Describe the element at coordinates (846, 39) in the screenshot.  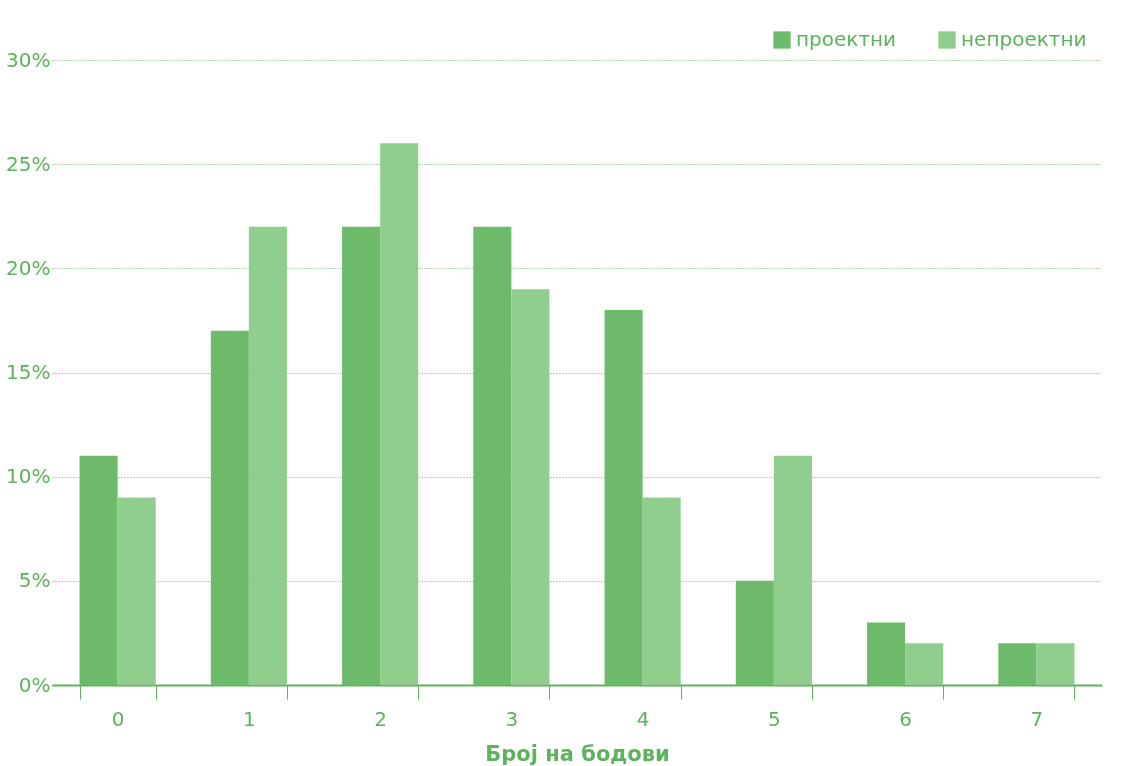
I see `legend-label: проектни` at that location.